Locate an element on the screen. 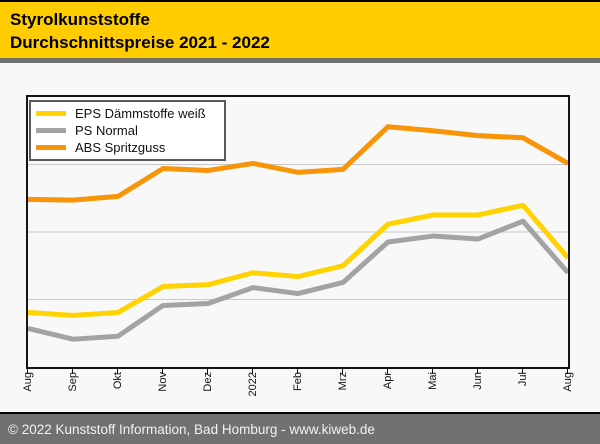  legend-item: EPS Dämmstoffe weiß is located at coordinates (127, 113).